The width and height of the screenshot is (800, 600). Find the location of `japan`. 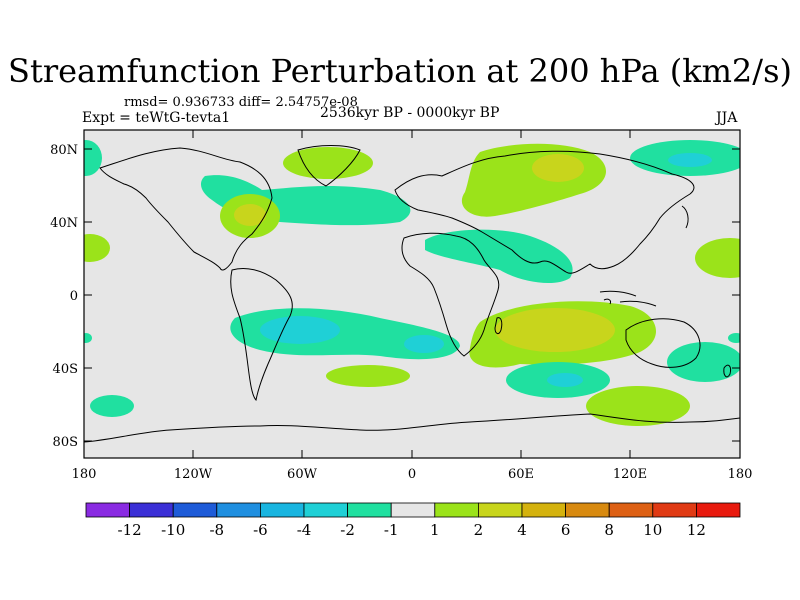

japan is located at coordinates (685, 217).